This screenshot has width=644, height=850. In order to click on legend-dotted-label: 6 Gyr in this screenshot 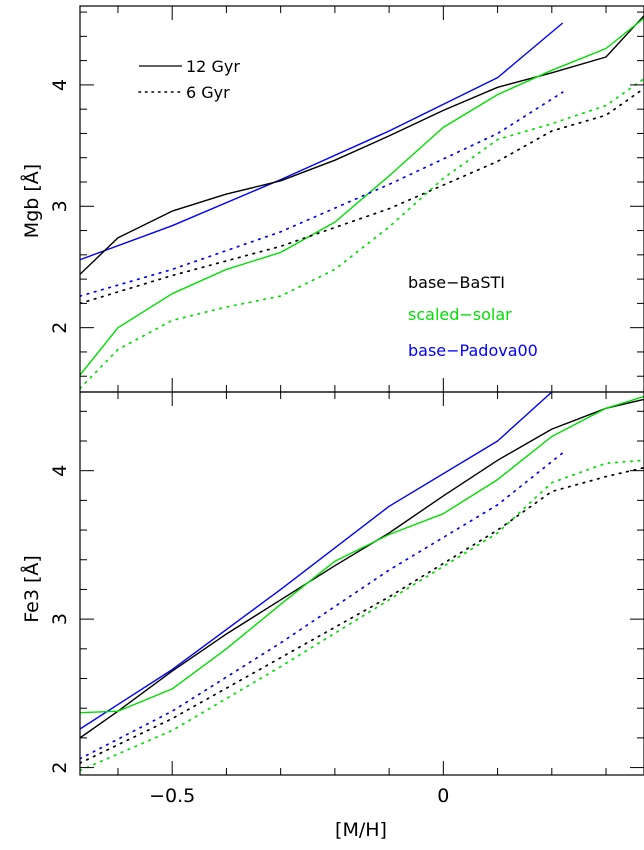, I will do `click(208, 92)`.